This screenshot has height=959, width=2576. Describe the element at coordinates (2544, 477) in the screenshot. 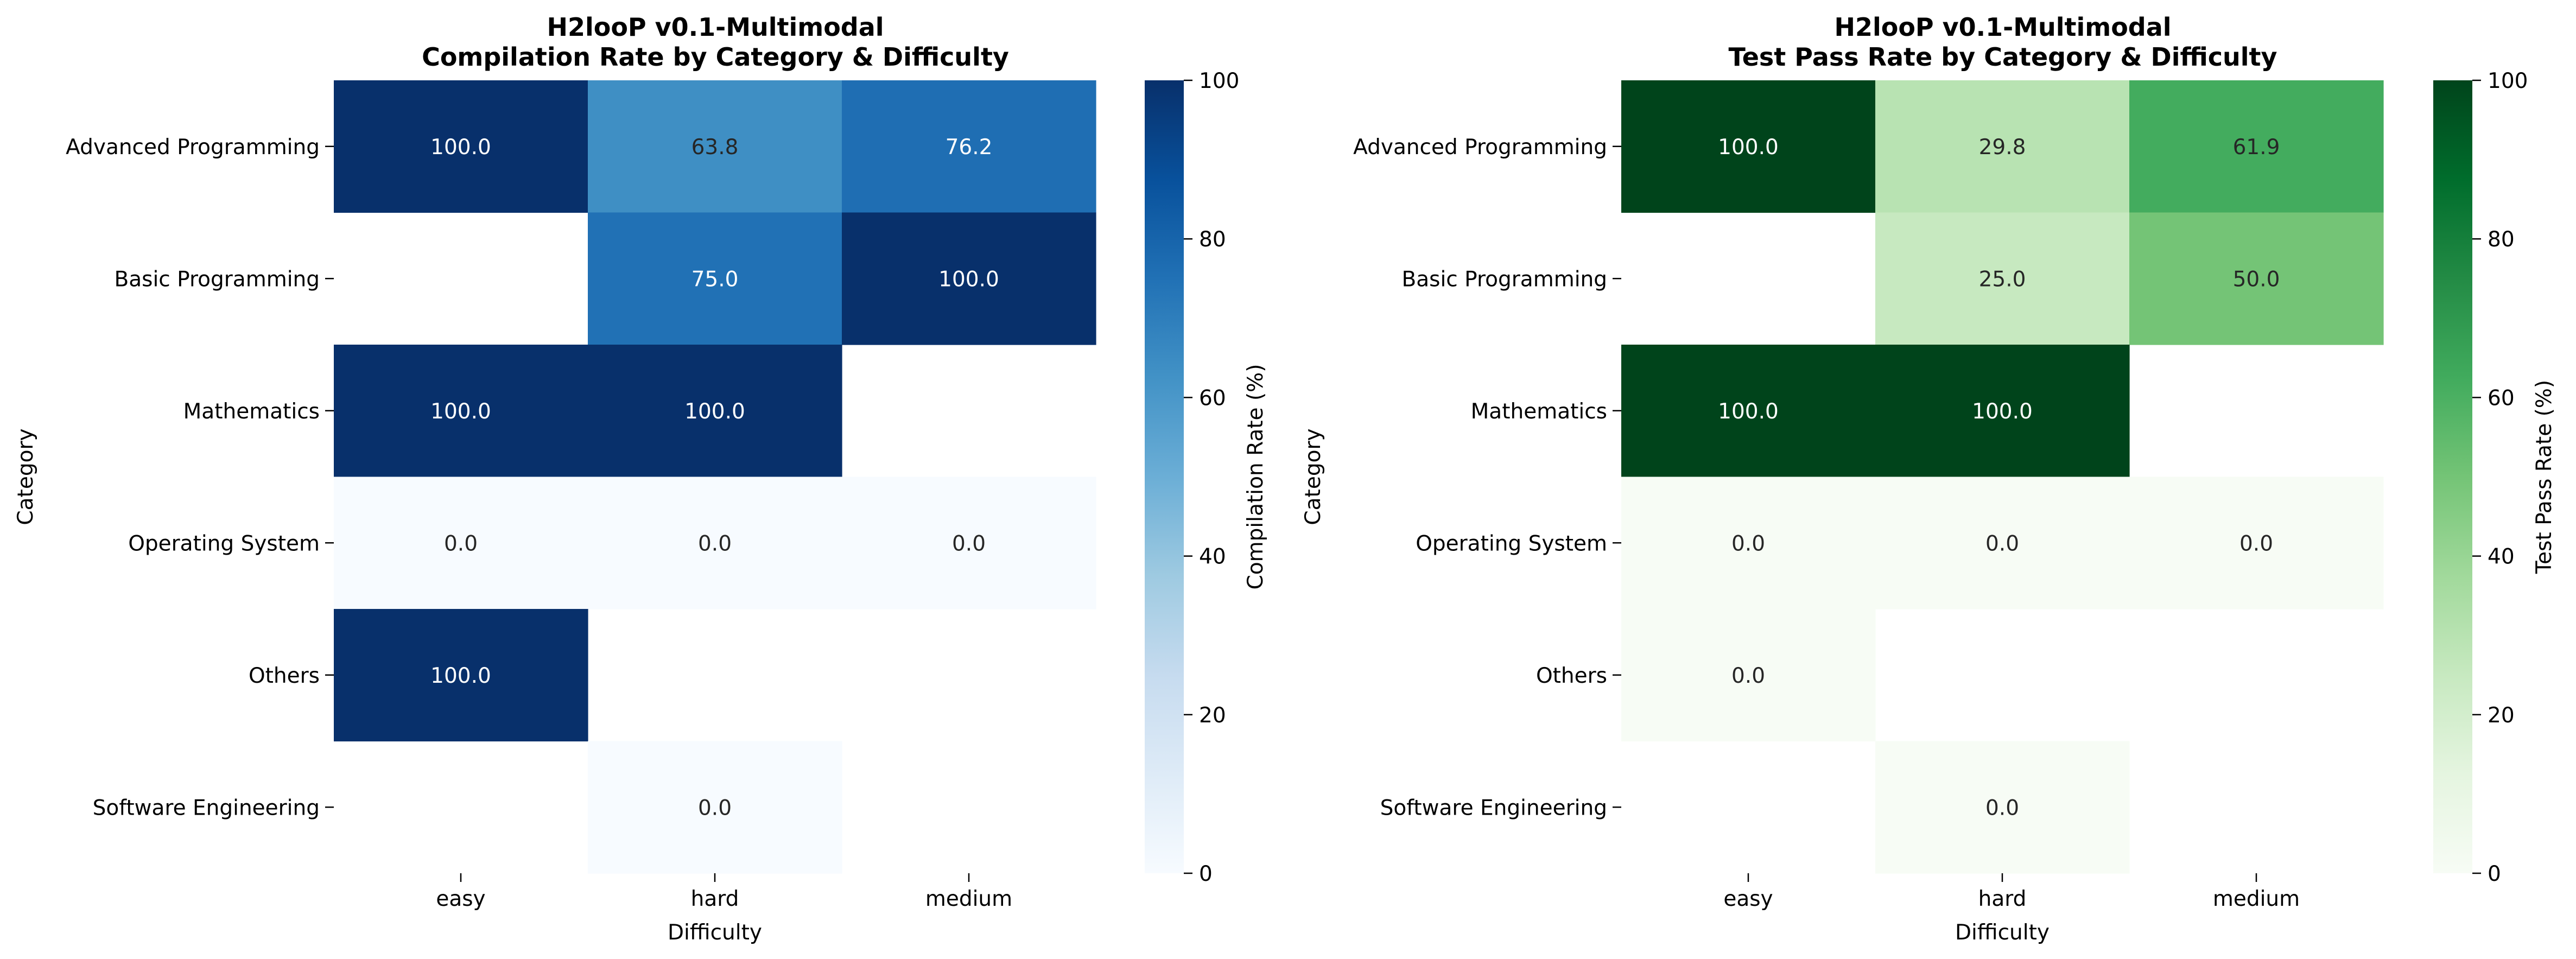

I see `colorbar-label: Test Pass Rate (%)` at that location.